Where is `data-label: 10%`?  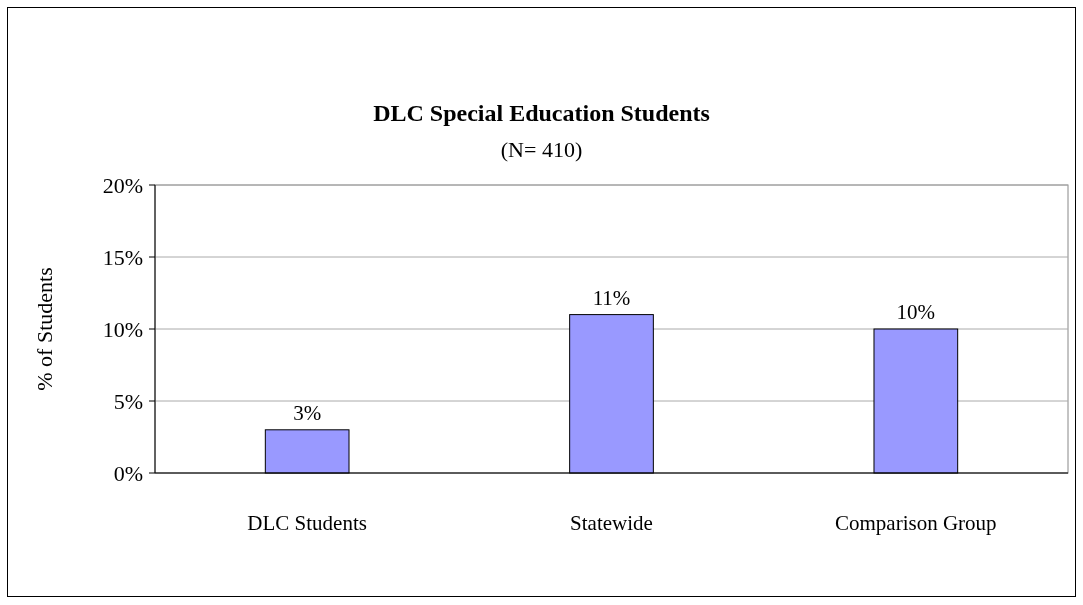 data-label: 10% is located at coordinates (916, 312).